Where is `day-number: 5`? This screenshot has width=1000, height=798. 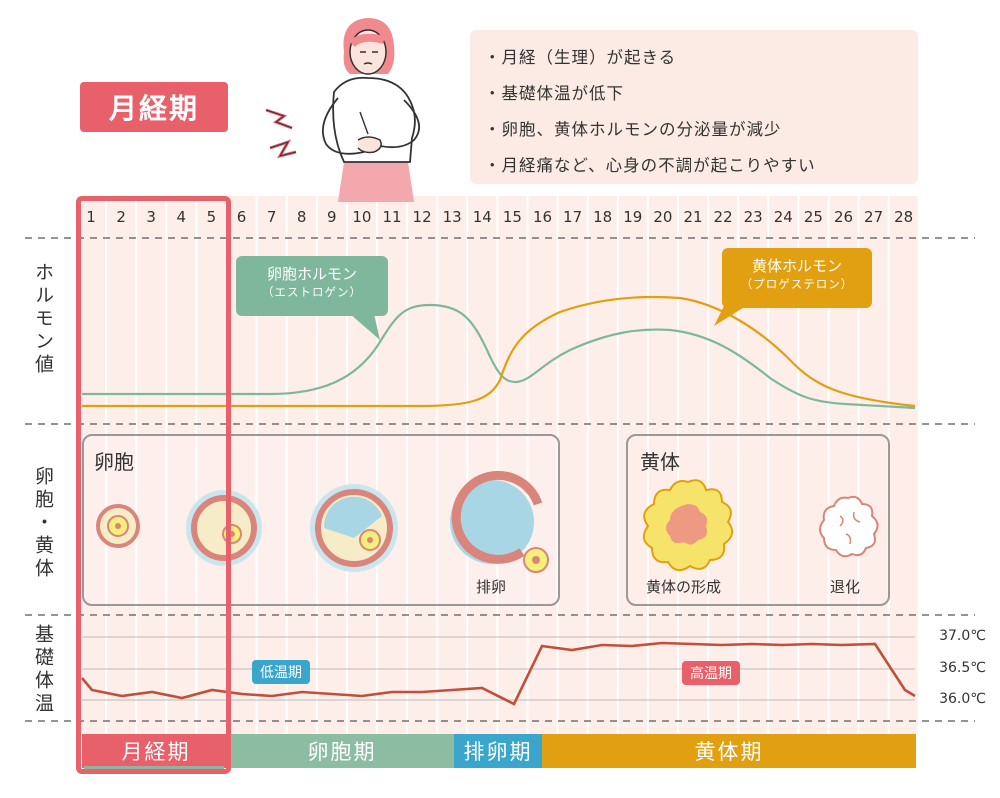
day-number: 5 is located at coordinates (211, 217).